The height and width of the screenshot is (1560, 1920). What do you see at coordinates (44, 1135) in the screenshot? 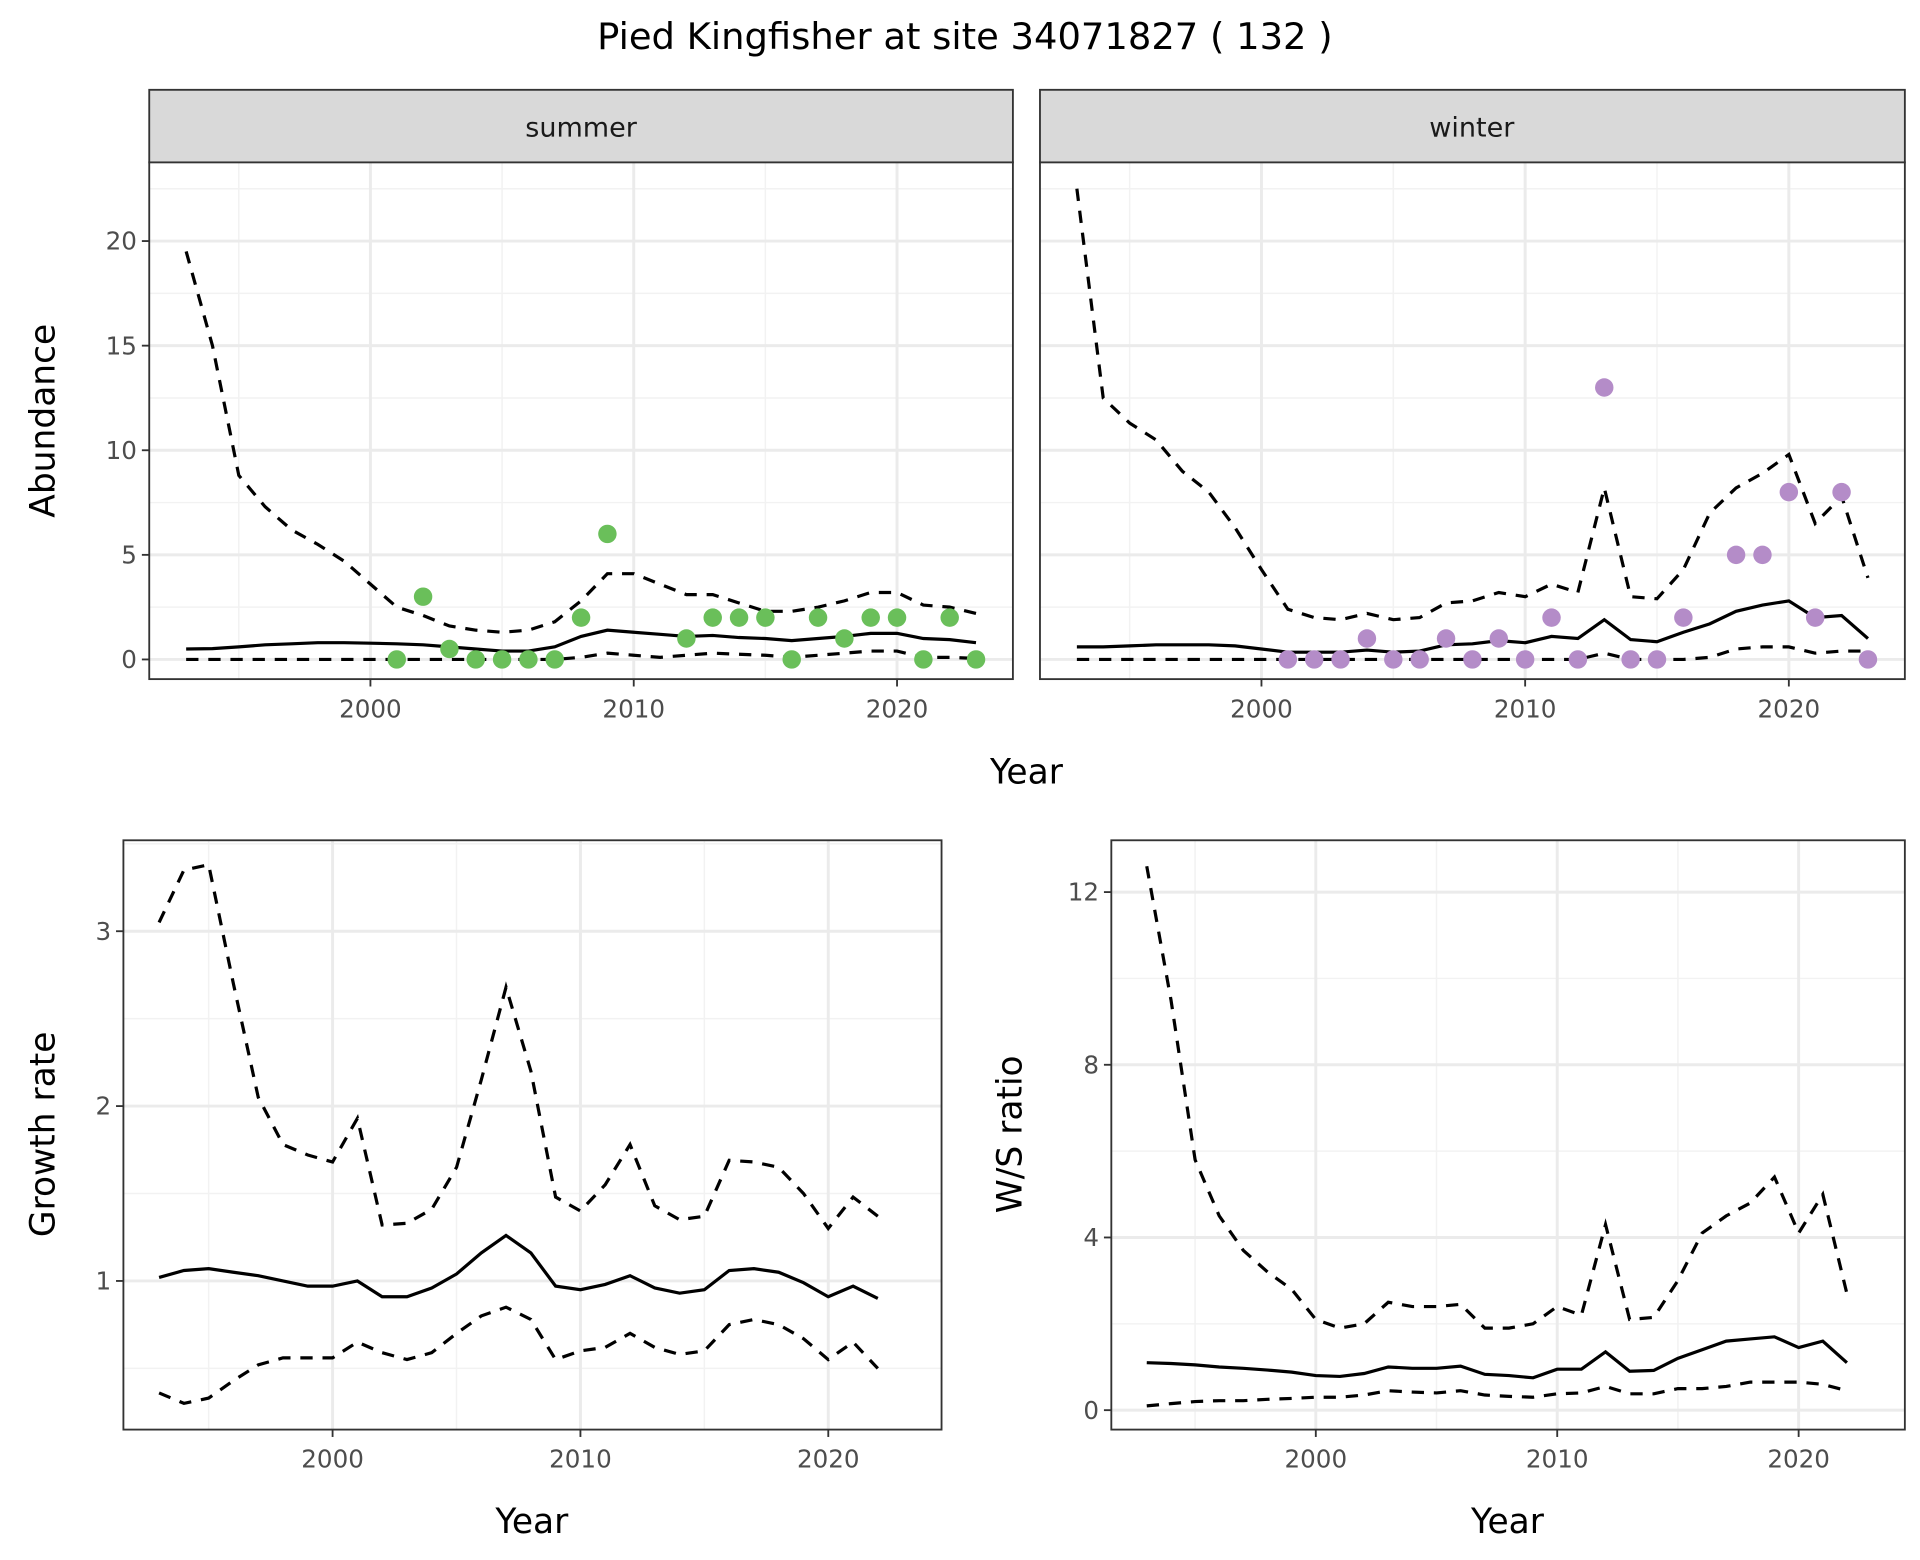
I see `y-axis-title-growth: Growth rate` at bounding box center [44, 1135].